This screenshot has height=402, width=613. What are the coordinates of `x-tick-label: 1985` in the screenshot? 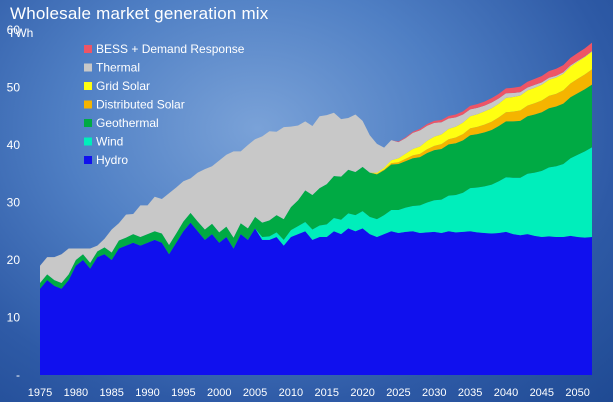 It's located at (111, 393).